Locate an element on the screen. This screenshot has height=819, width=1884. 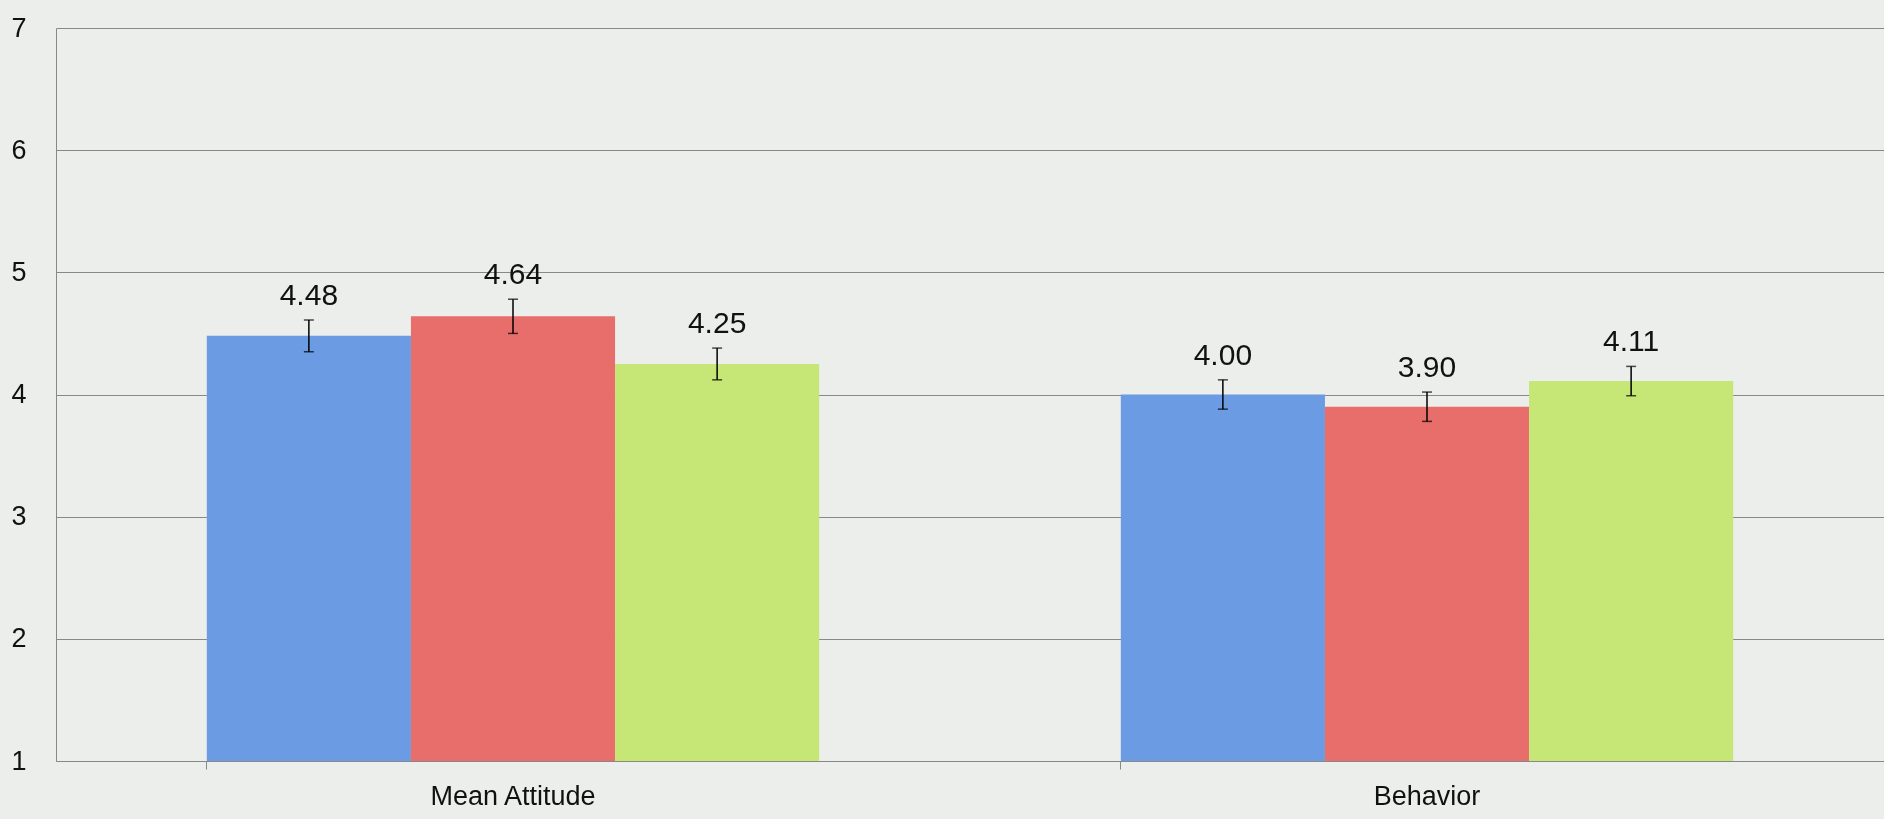
x-tick-label: Behavior is located at coordinates (1427, 795).